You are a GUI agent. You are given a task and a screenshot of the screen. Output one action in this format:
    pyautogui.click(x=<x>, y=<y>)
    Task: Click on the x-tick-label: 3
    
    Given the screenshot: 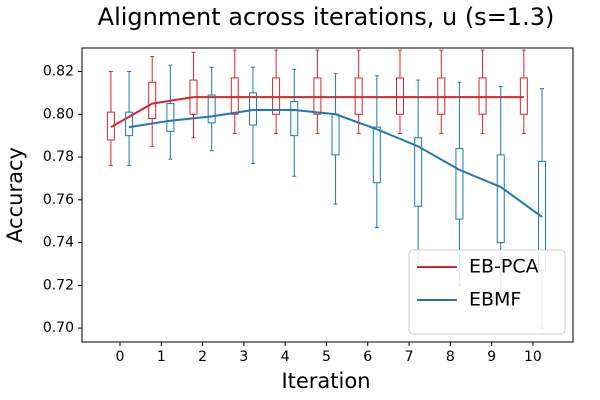 What is the action you would take?
    pyautogui.click(x=243, y=357)
    